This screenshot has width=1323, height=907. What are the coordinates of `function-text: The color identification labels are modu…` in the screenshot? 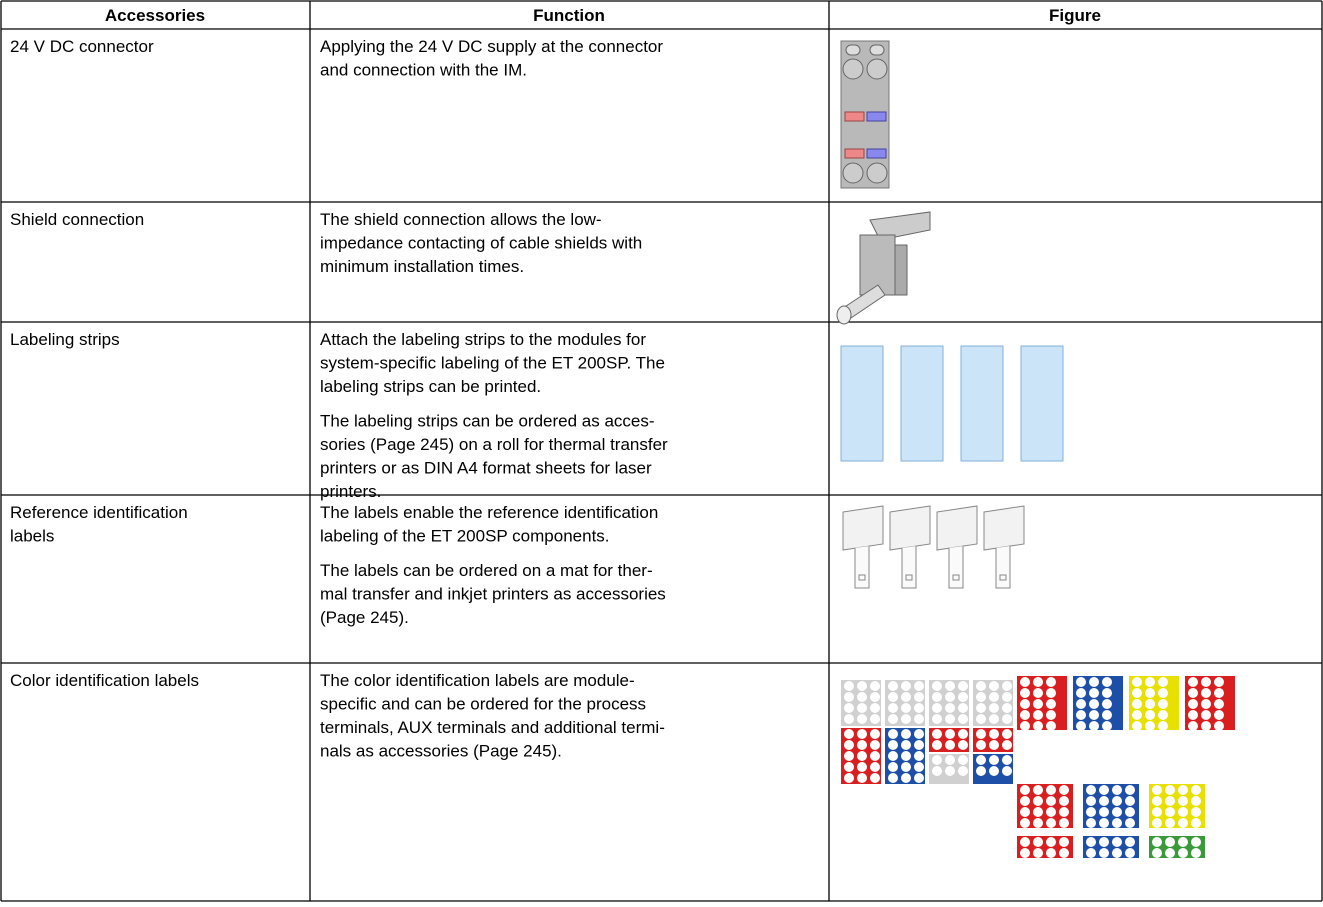 It's located at (477, 680).